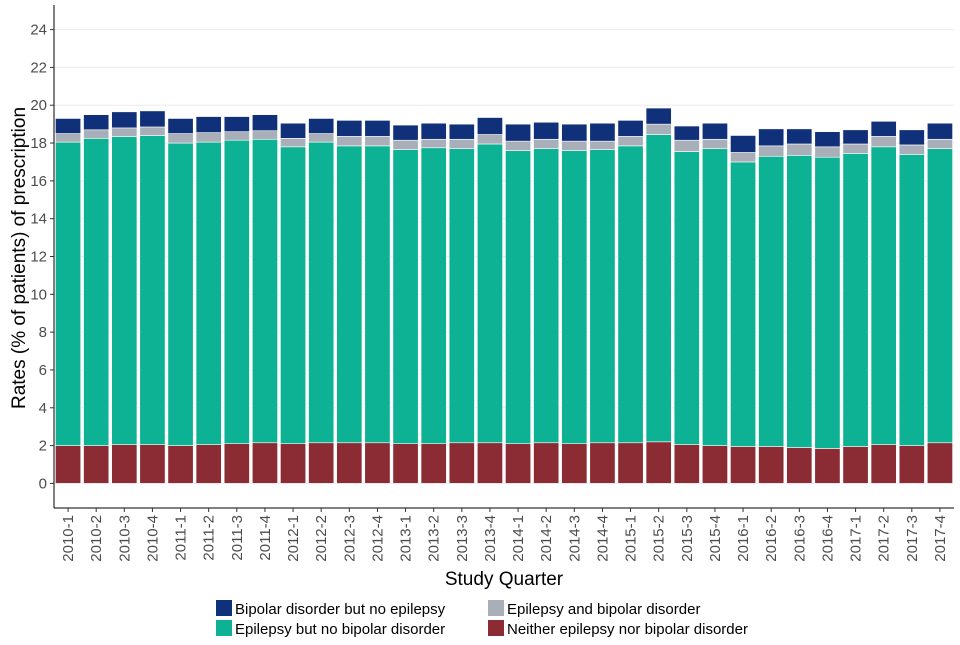 The image size is (960, 645). What do you see at coordinates (340, 629) in the screenshot?
I see `legend-label: Epilepsy but no bipolar disorder` at bounding box center [340, 629].